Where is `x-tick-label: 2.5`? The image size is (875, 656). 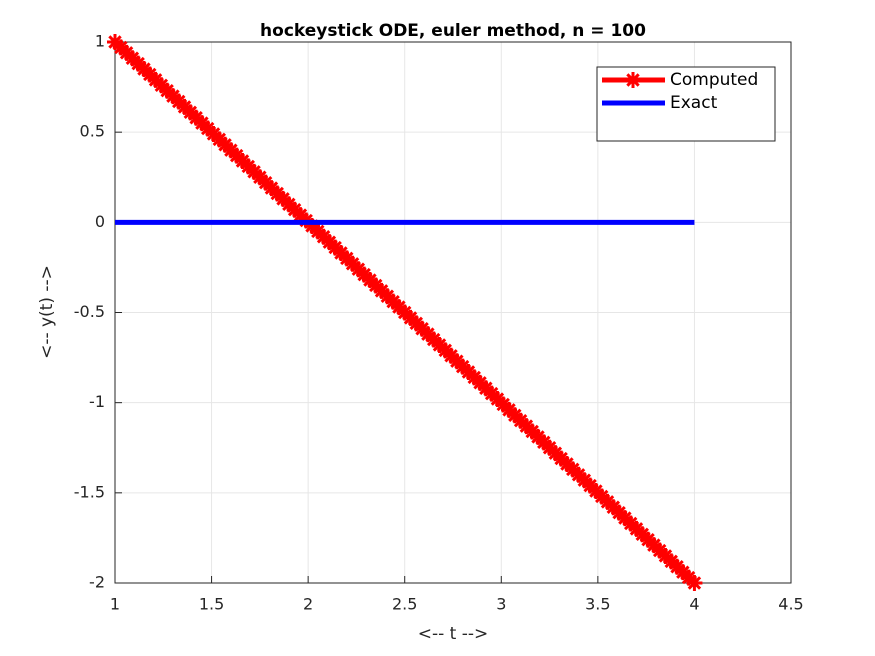
x-tick-label: 2.5 is located at coordinates (404, 604).